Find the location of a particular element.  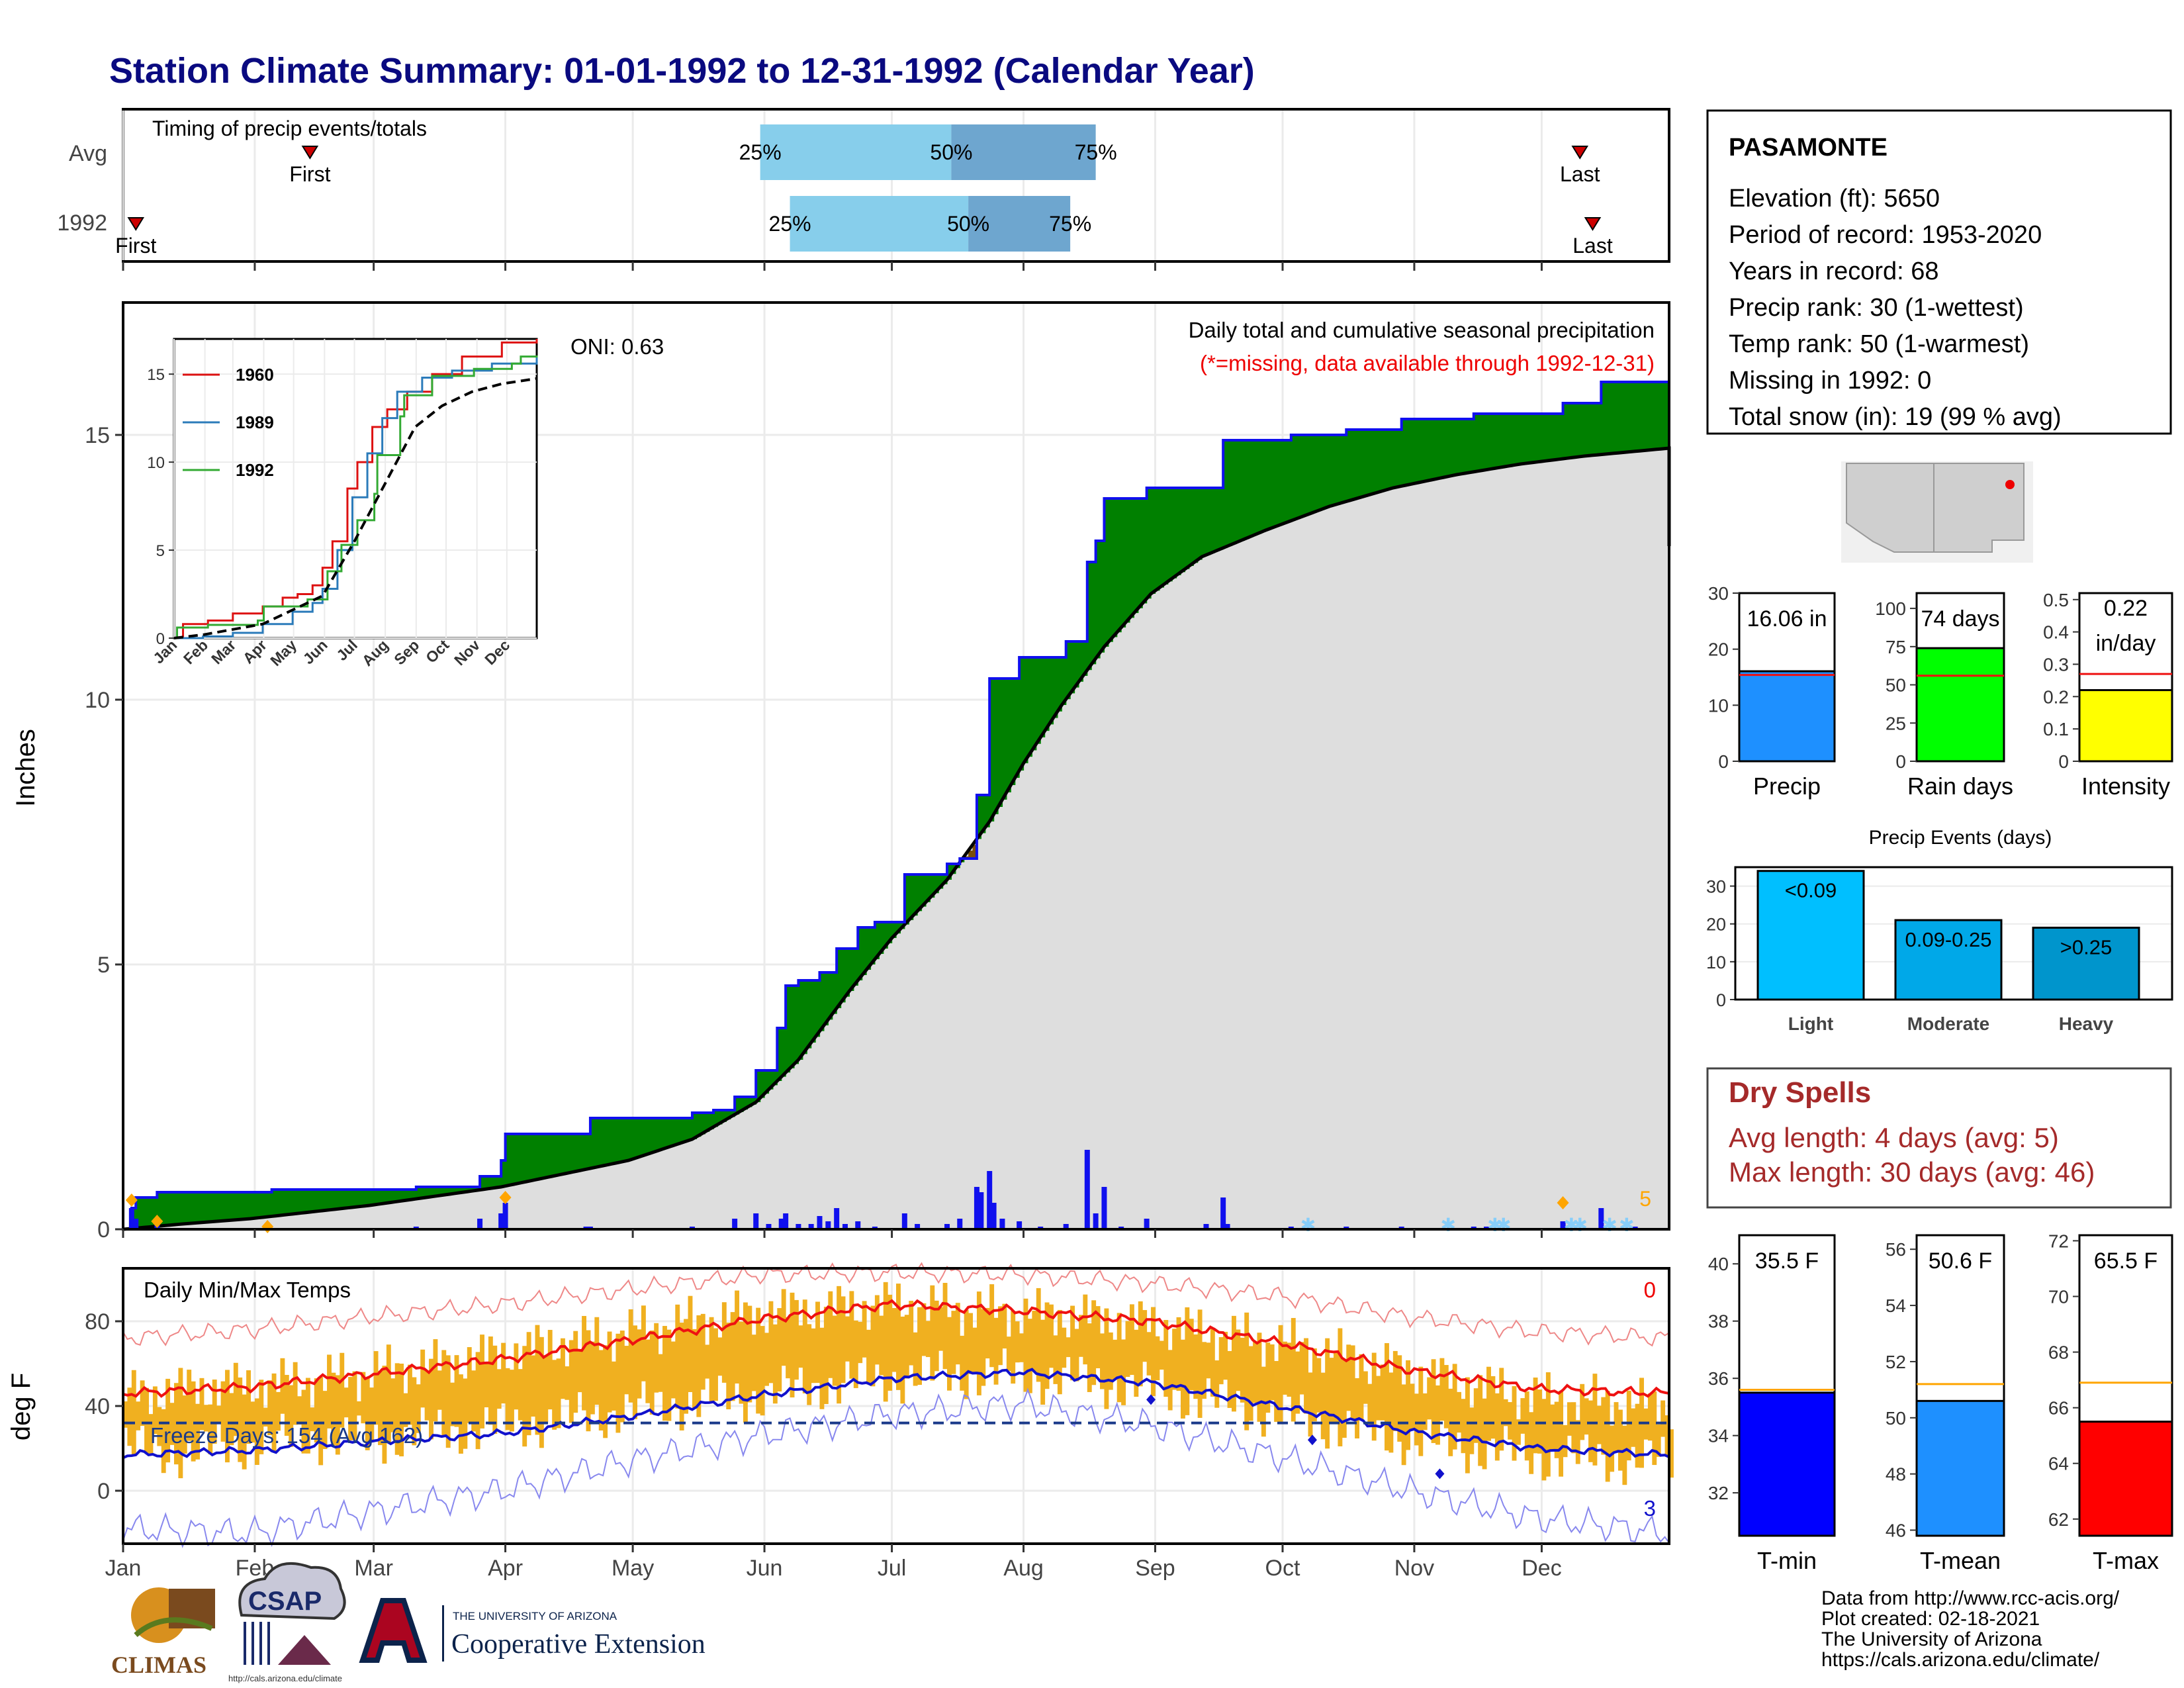

events-category-label: Moderate is located at coordinates (1948, 1023).